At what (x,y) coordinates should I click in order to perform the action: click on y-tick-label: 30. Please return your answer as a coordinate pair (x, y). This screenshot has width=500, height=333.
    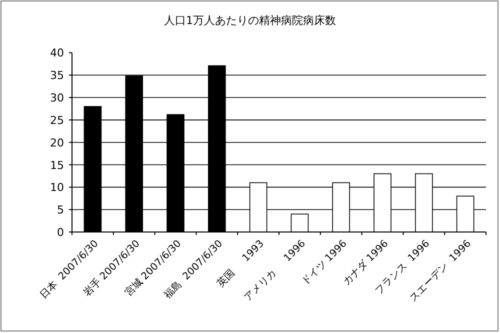
    Looking at the image, I should click on (57, 98).